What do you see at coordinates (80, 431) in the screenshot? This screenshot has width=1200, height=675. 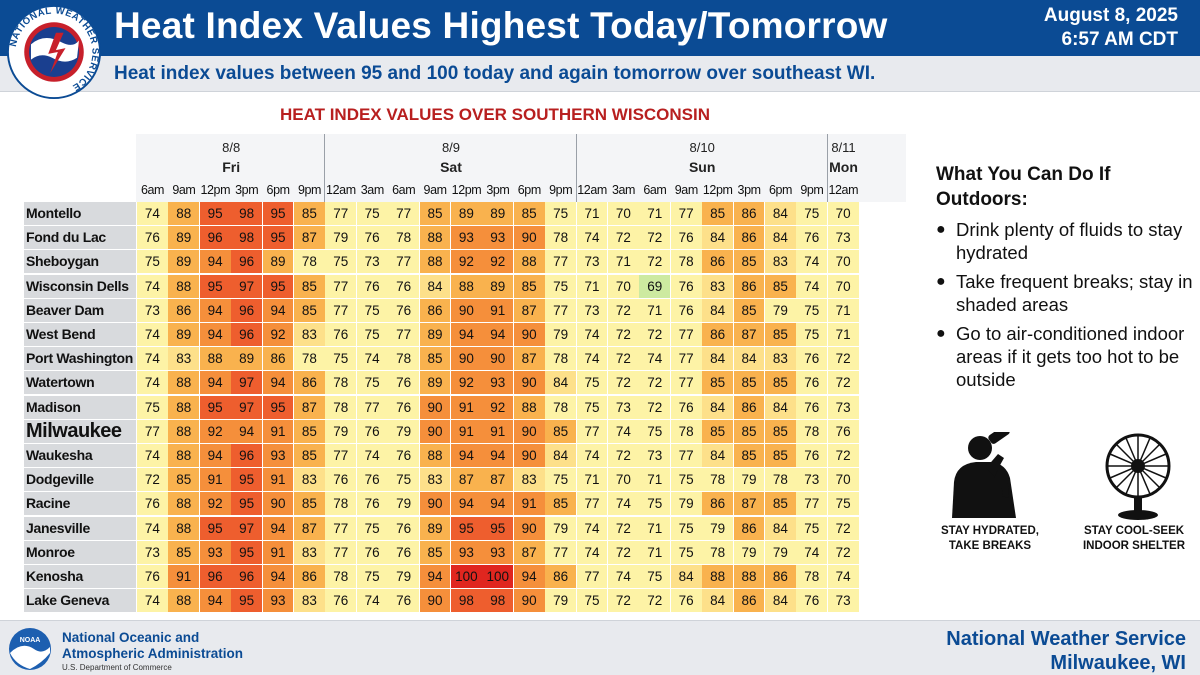 I see `location-label: Milwaukee` at bounding box center [80, 431].